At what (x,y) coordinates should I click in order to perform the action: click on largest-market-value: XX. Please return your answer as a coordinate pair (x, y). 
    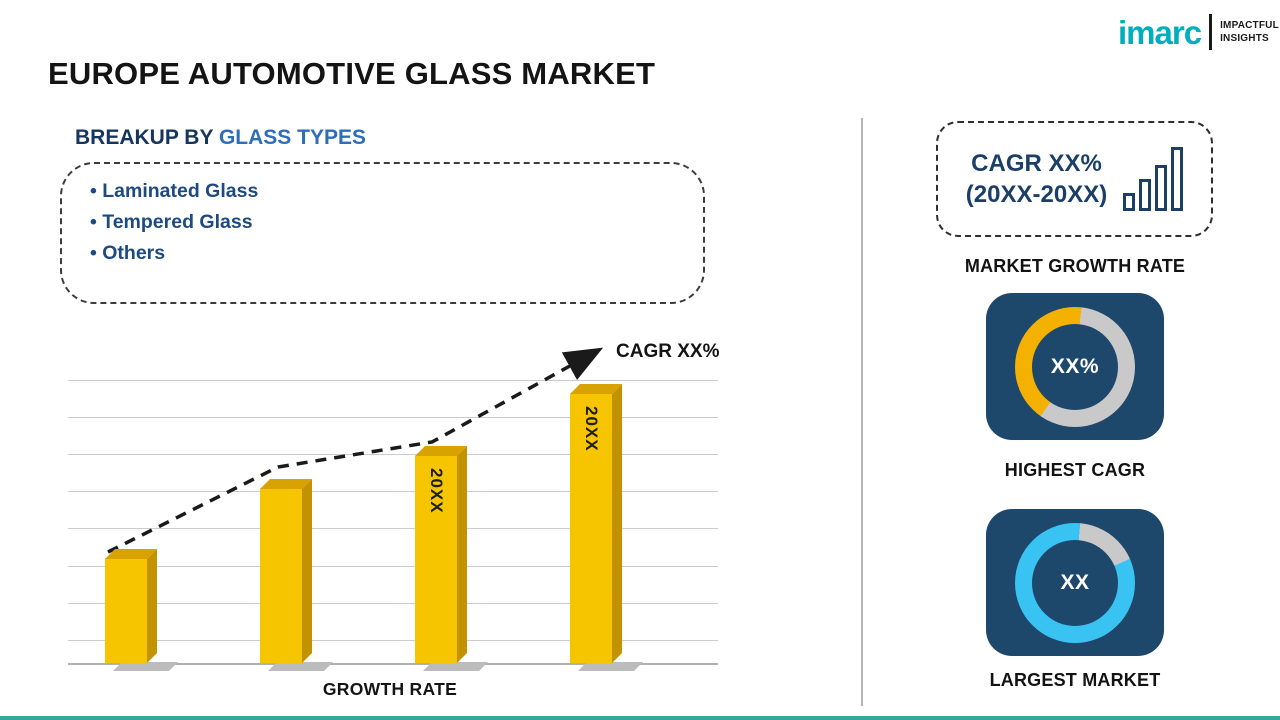
    Looking at the image, I should click on (1075, 582).